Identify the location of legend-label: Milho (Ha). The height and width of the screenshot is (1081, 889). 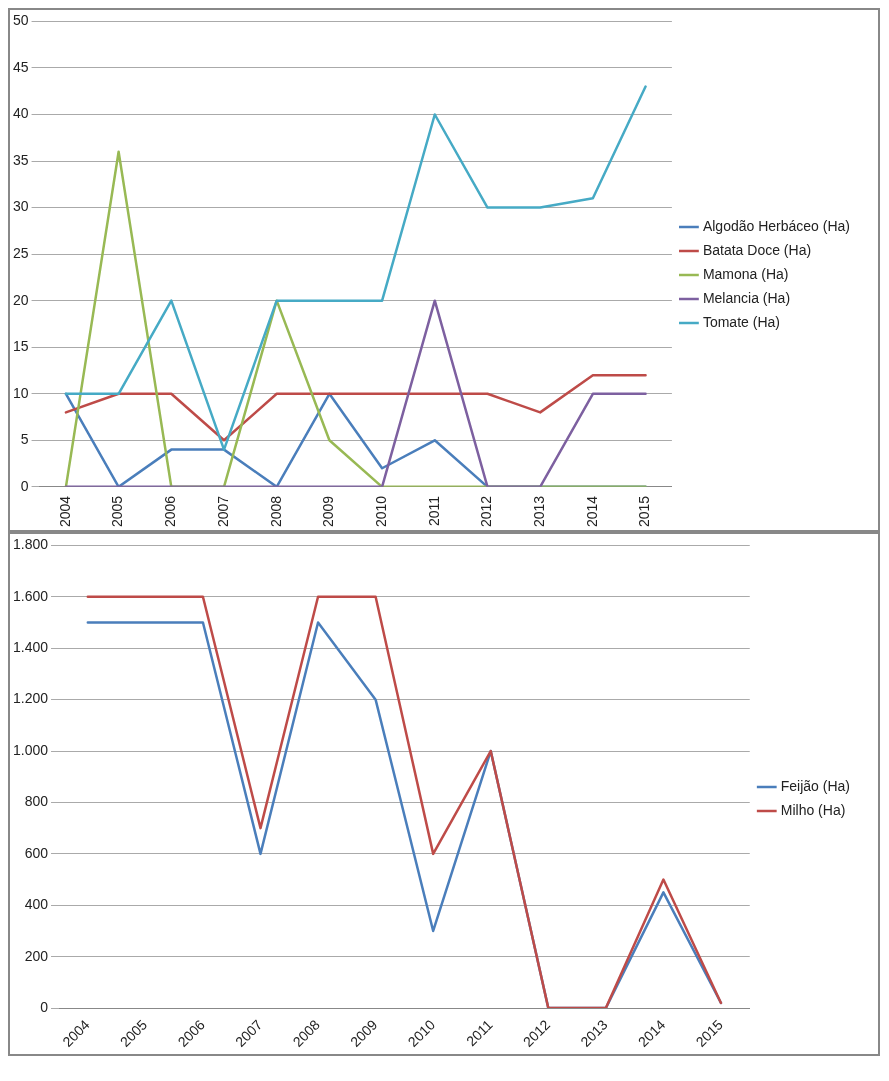
(813, 809).